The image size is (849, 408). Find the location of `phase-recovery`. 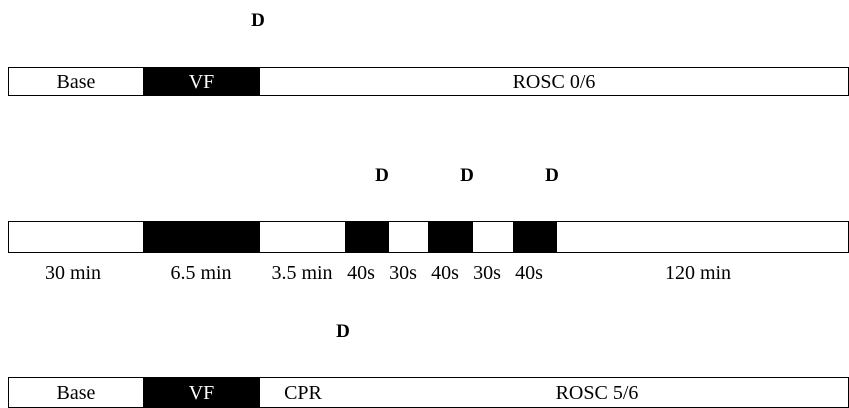

phase-recovery is located at coordinates (702, 237).